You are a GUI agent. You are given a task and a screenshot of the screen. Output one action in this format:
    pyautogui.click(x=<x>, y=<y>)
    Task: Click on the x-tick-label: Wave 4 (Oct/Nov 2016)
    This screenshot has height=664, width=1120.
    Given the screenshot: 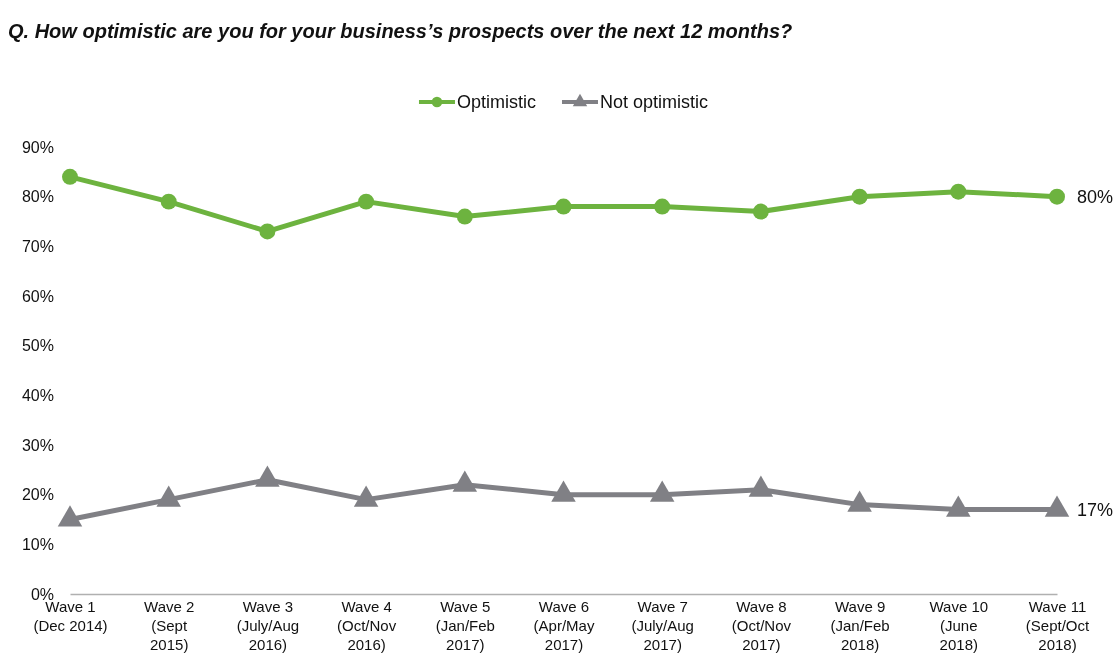 What is the action you would take?
    pyautogui.click(x=367, y=625)
    